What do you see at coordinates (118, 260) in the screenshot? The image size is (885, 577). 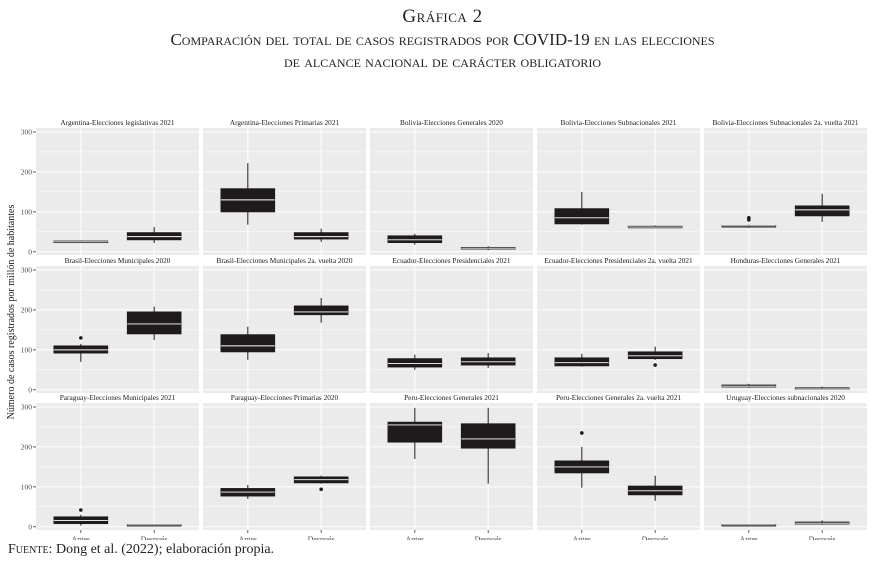 I see `panel-title: Brasil-Elecciones Municipales 2020` at bounding box center [118, 260].